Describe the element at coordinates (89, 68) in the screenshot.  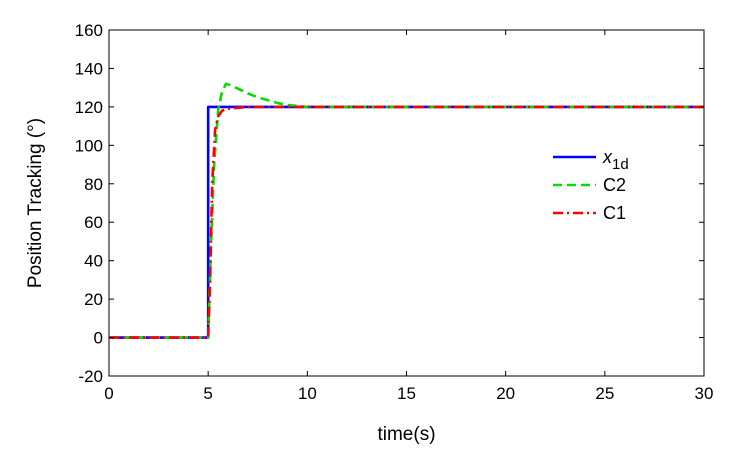
I see `y-tick-label: 140` at that location.